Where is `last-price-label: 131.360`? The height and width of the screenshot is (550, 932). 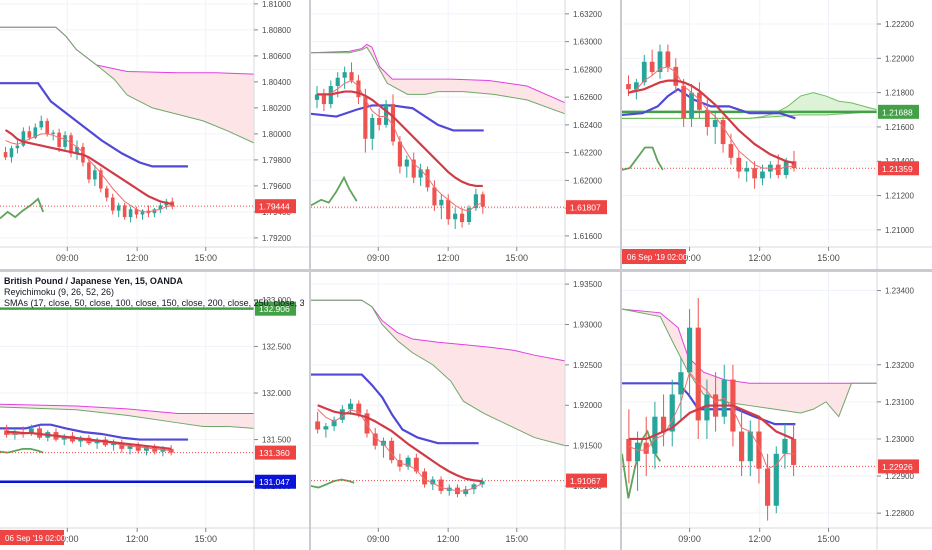
last-price-label: 131.360 is located at coordinates (275, 452).